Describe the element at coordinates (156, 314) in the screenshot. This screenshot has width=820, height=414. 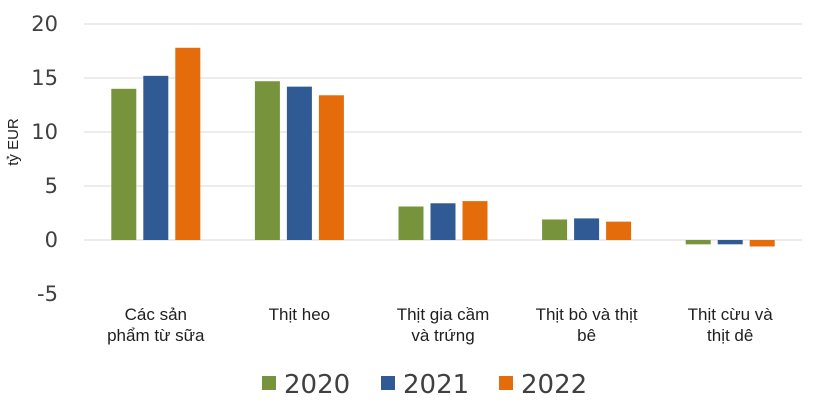
I see `category-label-line: Các sản` at that location.